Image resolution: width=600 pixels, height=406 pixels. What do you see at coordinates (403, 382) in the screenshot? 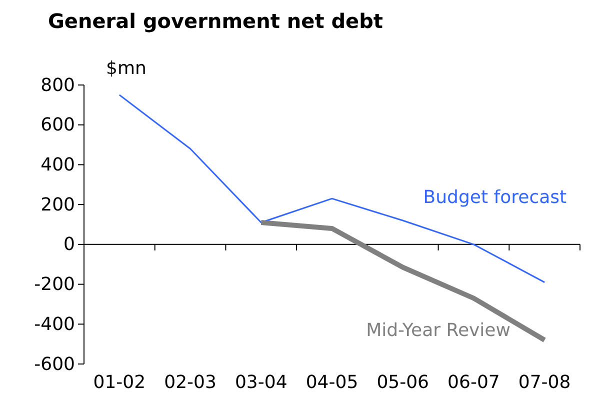
I see `x-tick-label: 05-06` at bounding box center [403, 382].